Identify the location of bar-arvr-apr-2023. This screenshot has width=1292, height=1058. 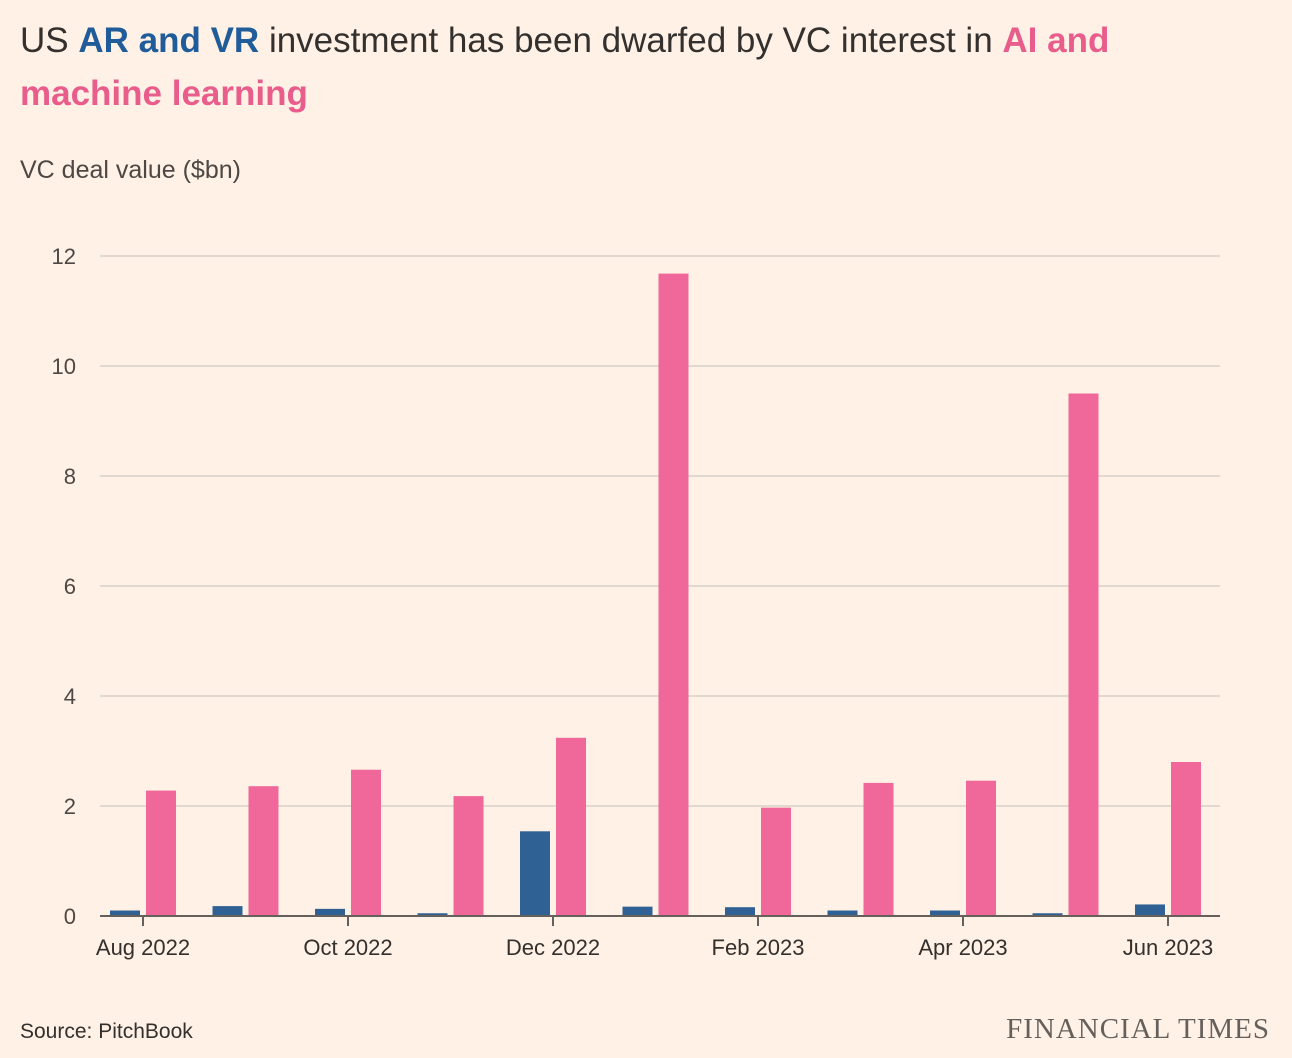
(945, 913).